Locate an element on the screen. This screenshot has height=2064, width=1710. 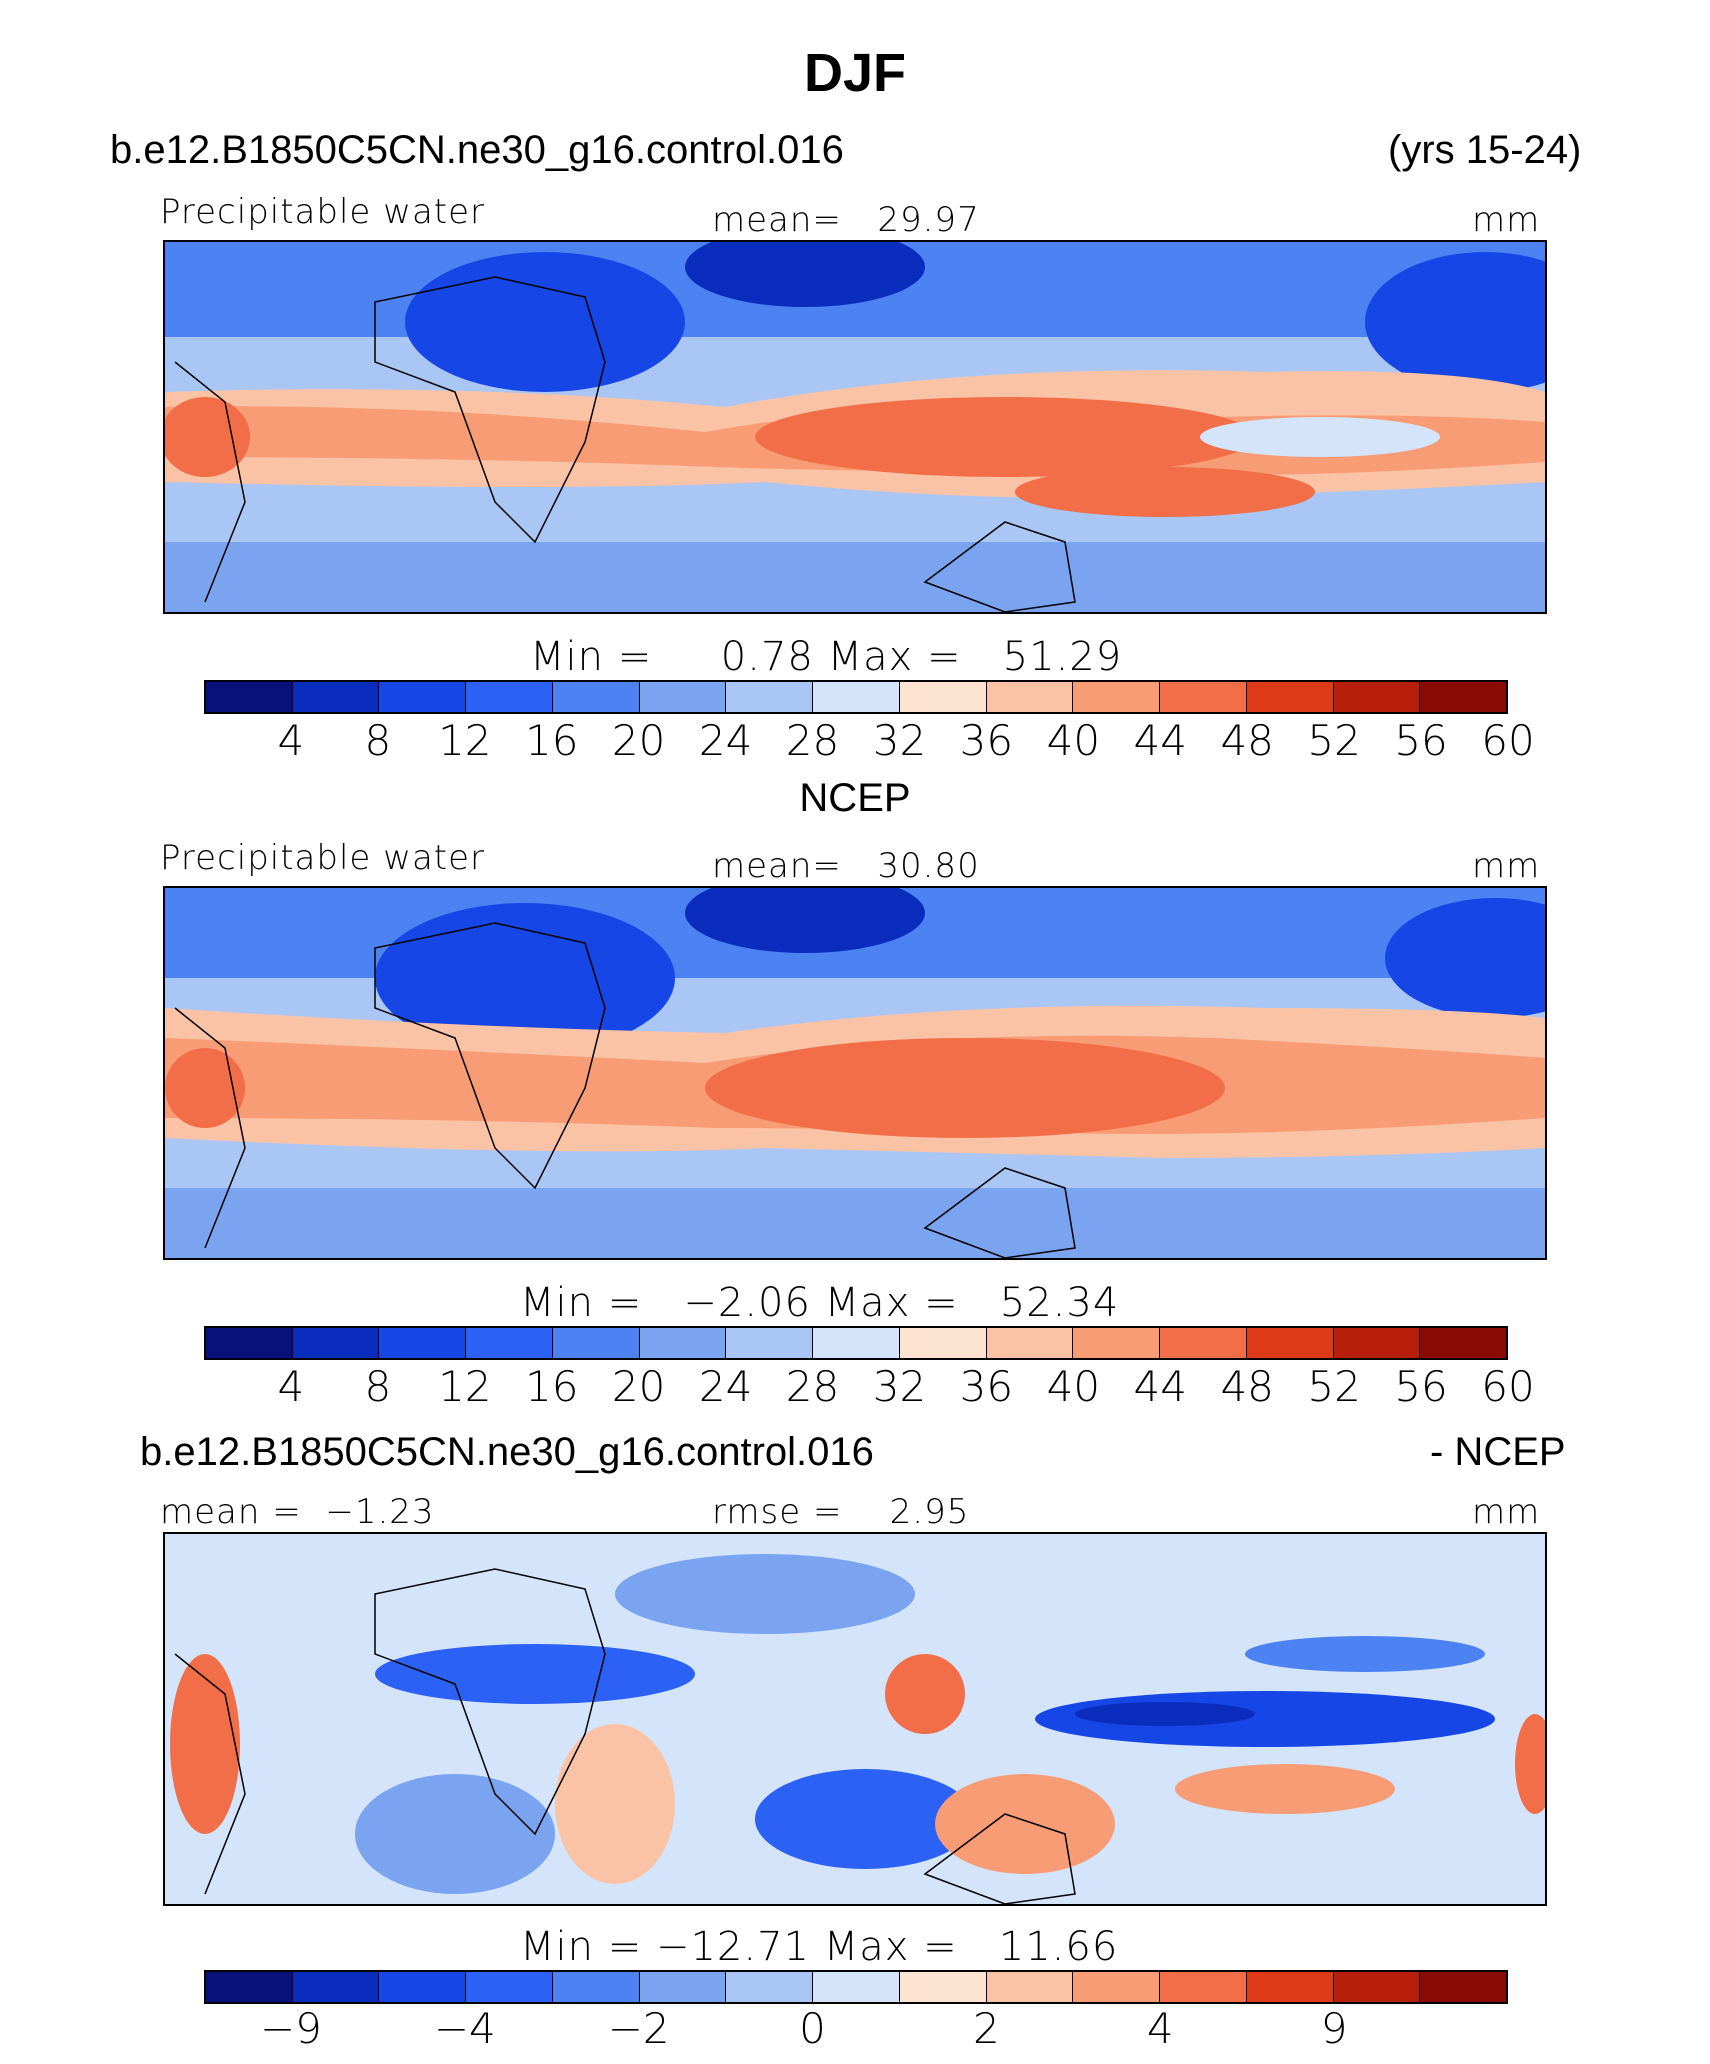
panel1-mean-value: 29.97 is located at coordinates (928, 220).